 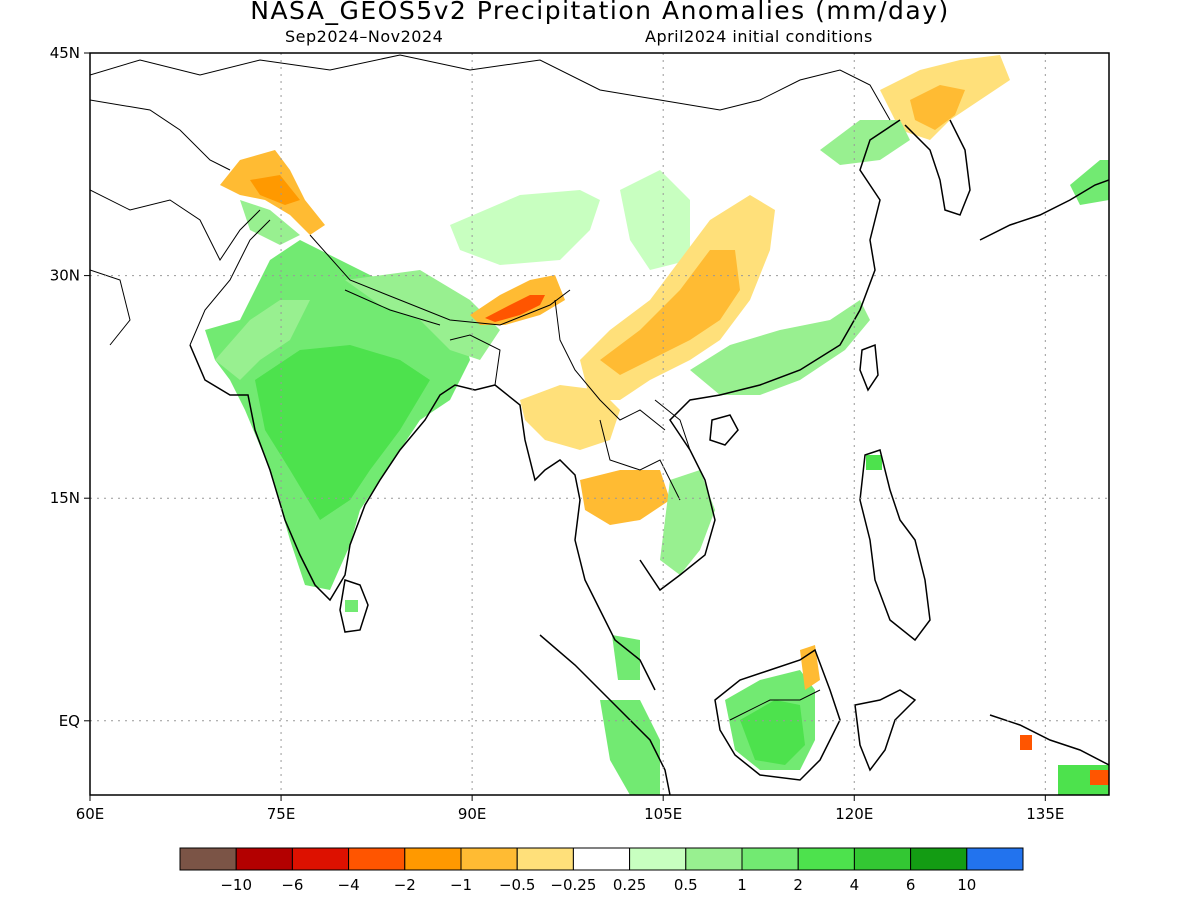 What do you see at coordinates (570, 417) in the screenshot?
I see `anomaly-region-myanmar-dry` at bounding box center [570, 417].